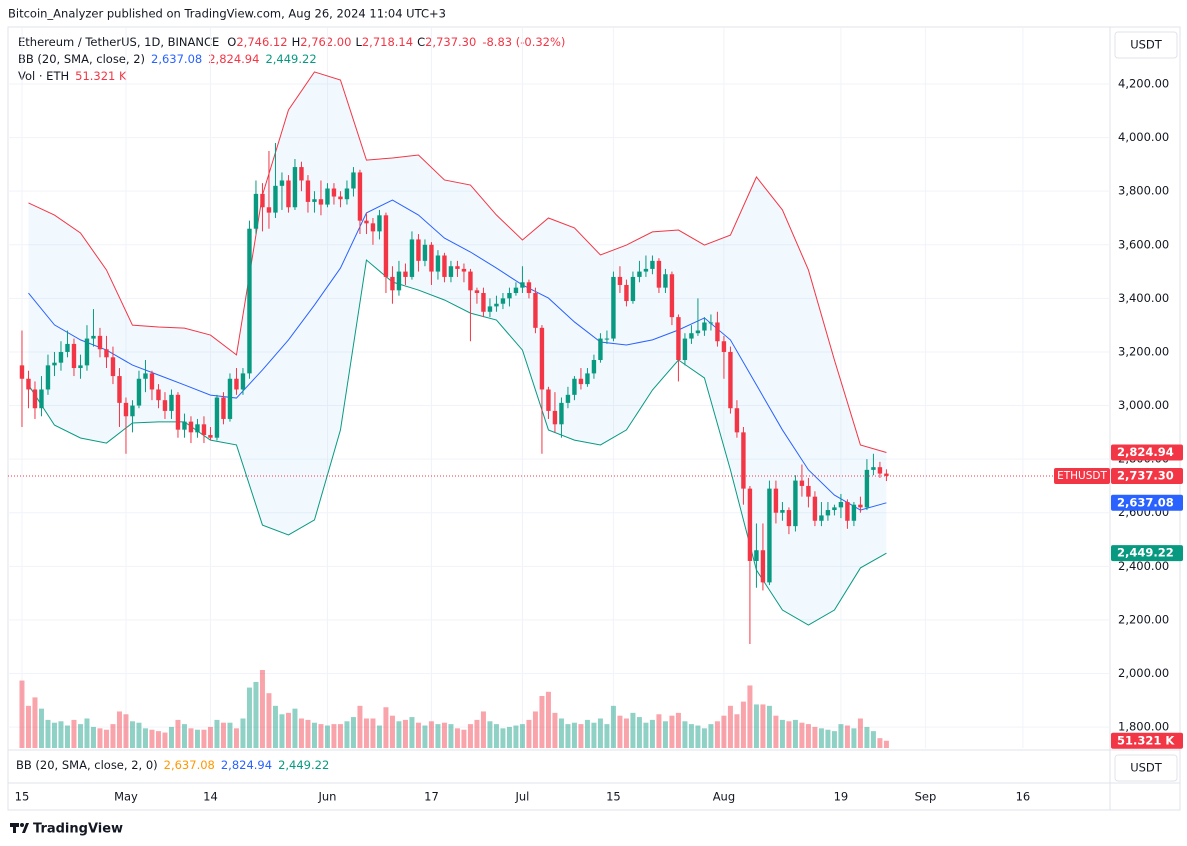 This screenshot has height=846, width=1187. I want to click on volume-tag, so click(1147, 740).